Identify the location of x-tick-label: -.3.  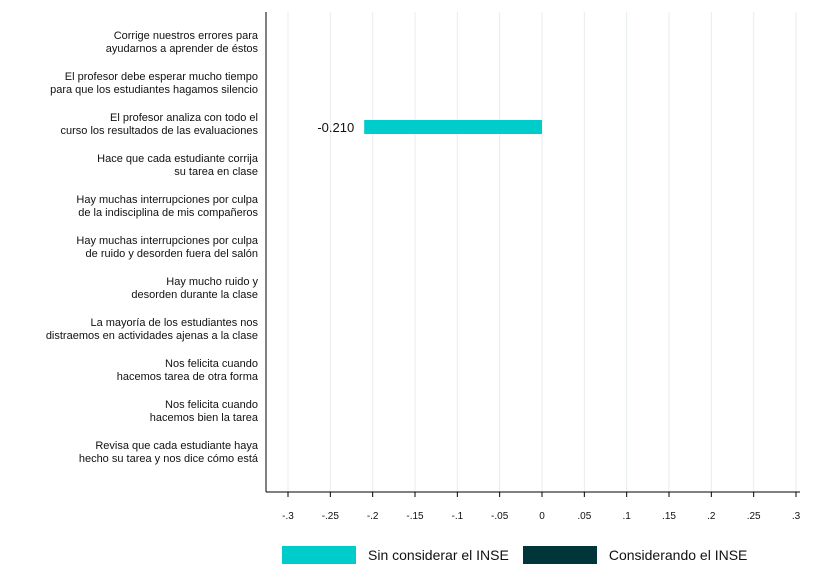
(288, 516).